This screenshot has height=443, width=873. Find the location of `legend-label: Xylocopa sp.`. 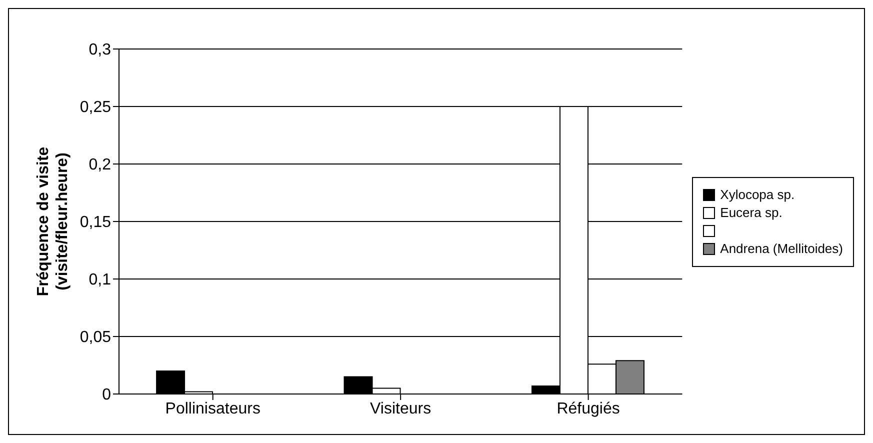

legend-label: Xylocopa sp. is located at coordinates (757, 194).